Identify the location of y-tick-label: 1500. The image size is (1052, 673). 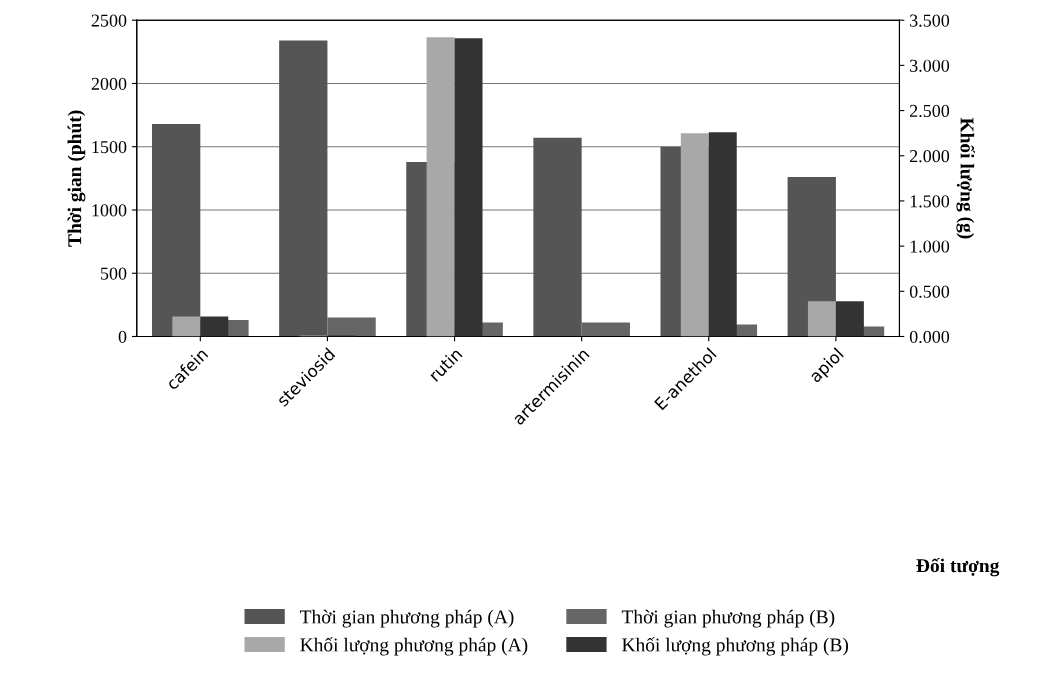
(109, 147).